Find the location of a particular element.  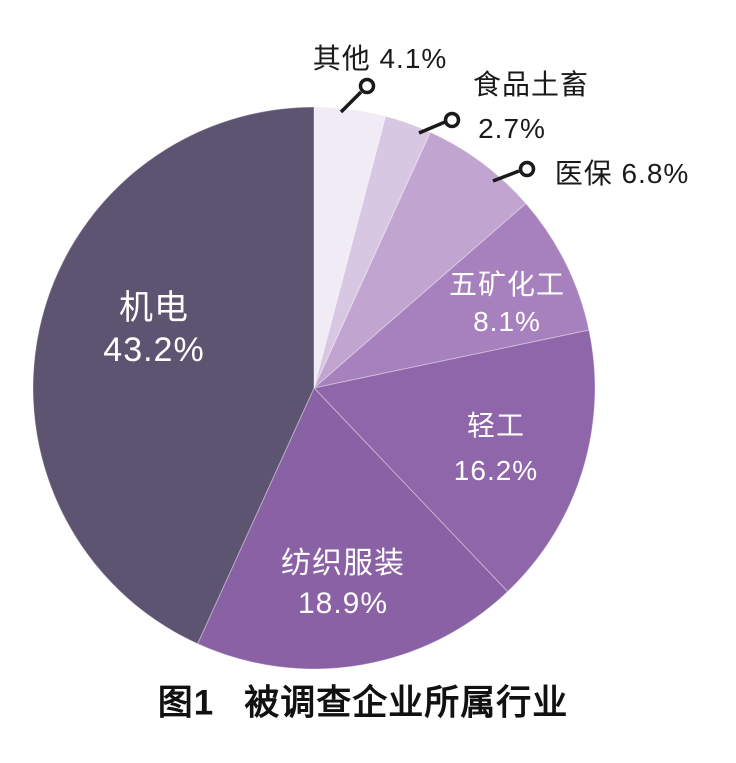

leader-lines is located at coordinates (437, 130).